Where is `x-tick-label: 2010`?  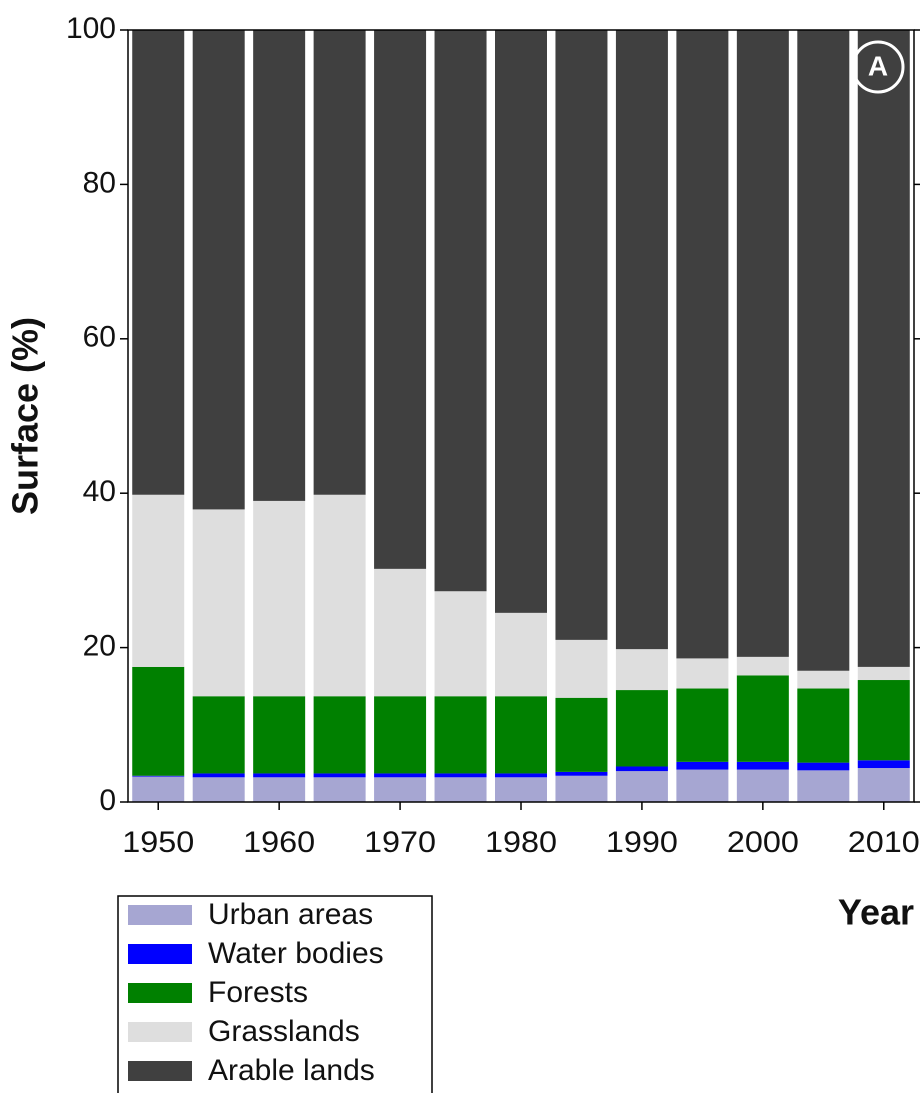
x-tick-label: 2010 is located at coordinates (884, 842).